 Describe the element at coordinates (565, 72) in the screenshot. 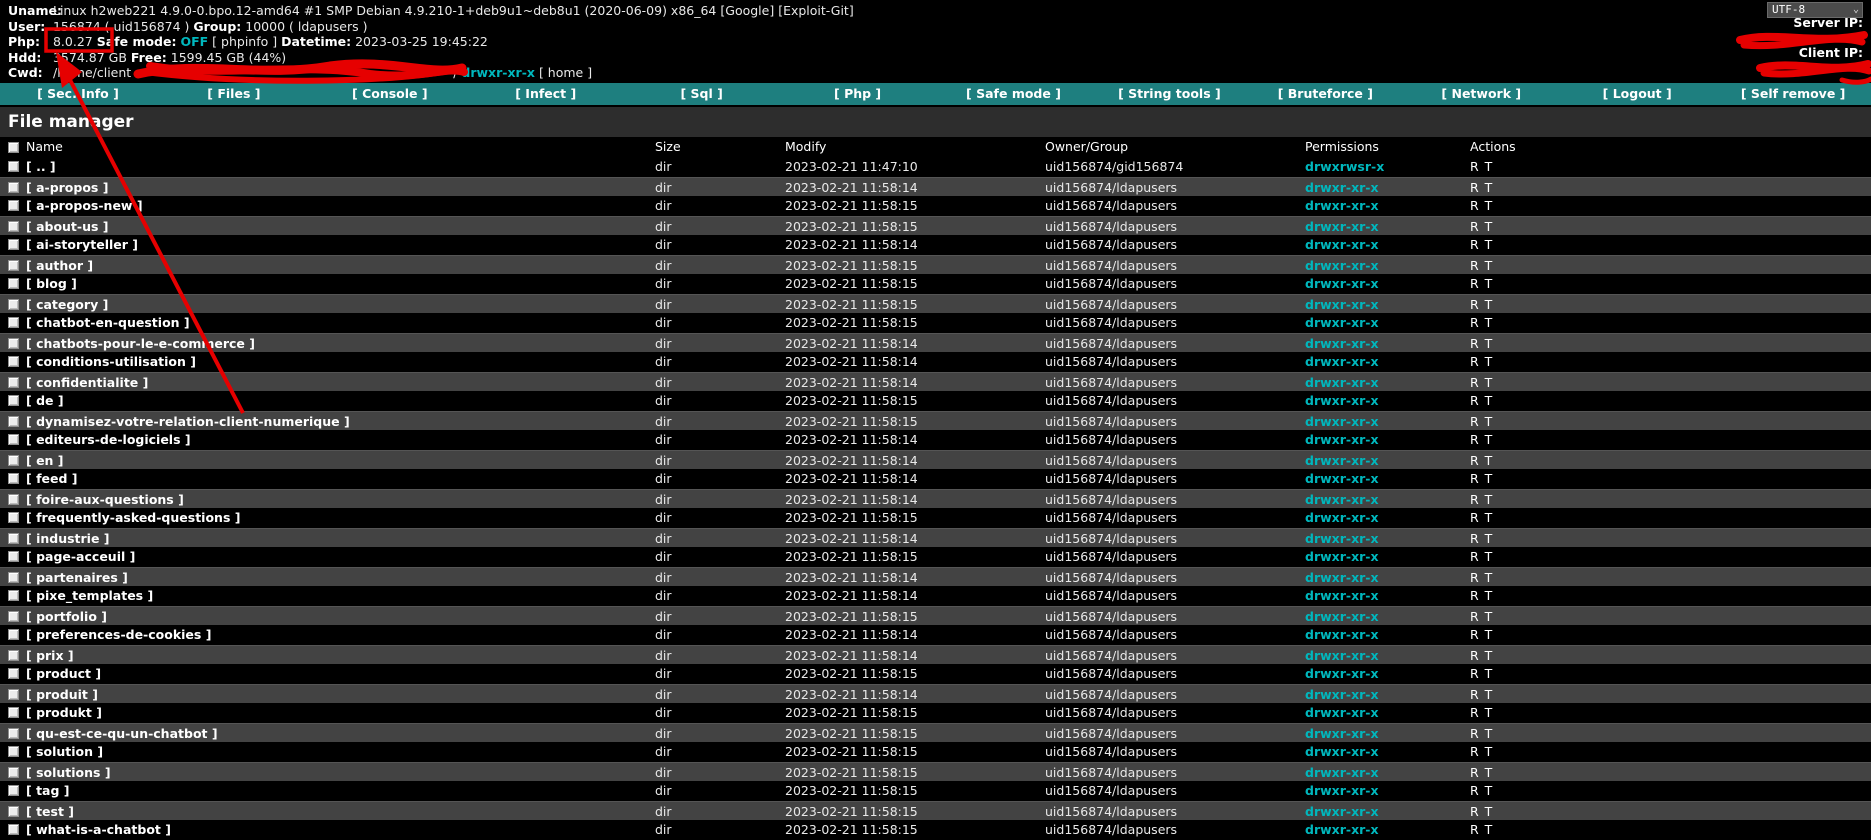

I see `home-link: [ home ]` at that location.